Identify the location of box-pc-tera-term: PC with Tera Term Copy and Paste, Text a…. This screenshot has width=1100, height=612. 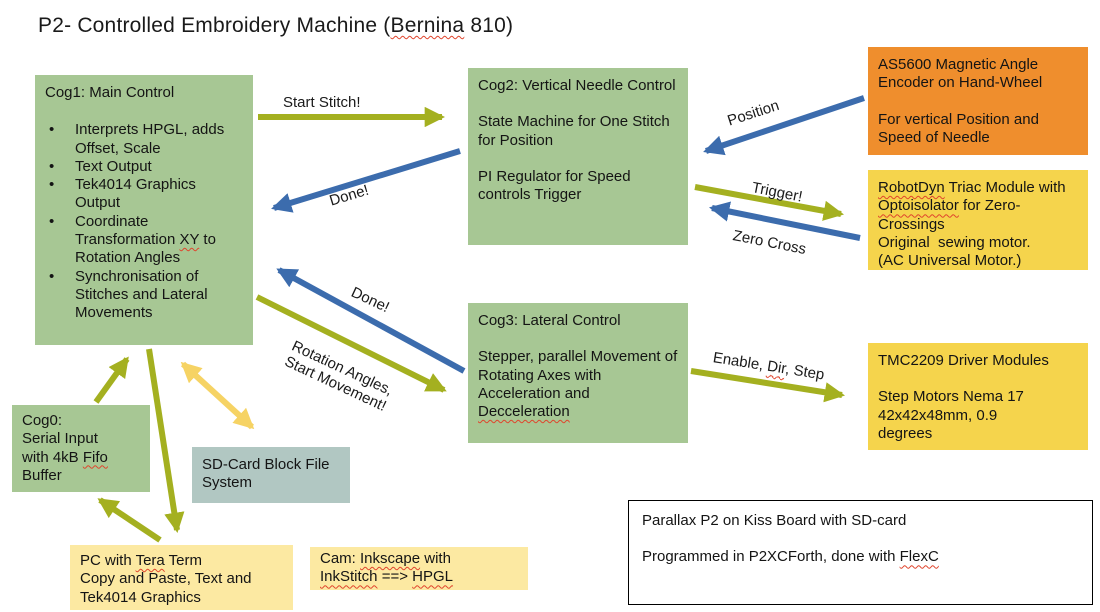
(181, 577).